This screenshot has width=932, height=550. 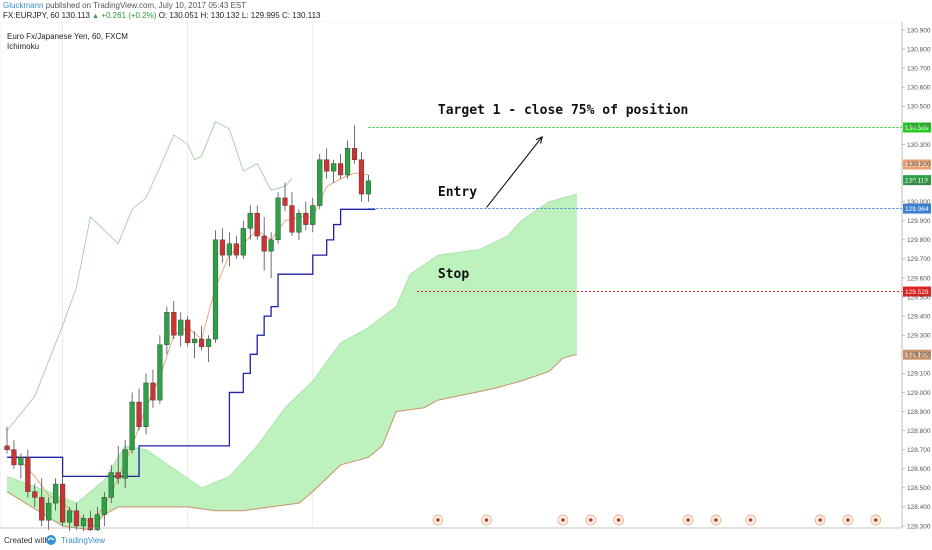 I want to click on tradingview-brand: TradingView, so click(x=83, y=540).